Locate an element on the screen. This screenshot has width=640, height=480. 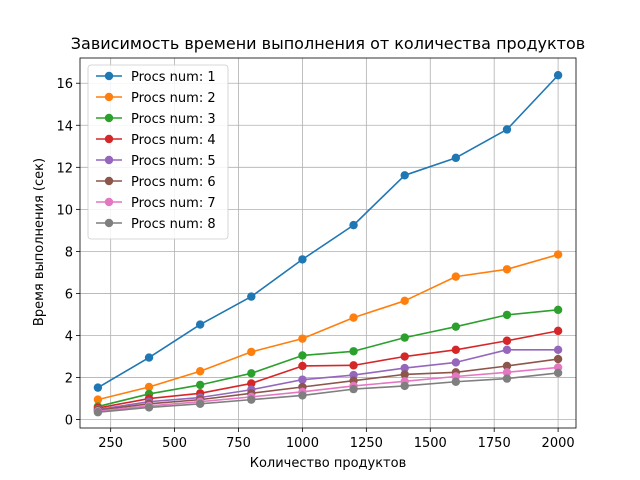
x-tick-label: 1000 is located at coordinates (302, 443).